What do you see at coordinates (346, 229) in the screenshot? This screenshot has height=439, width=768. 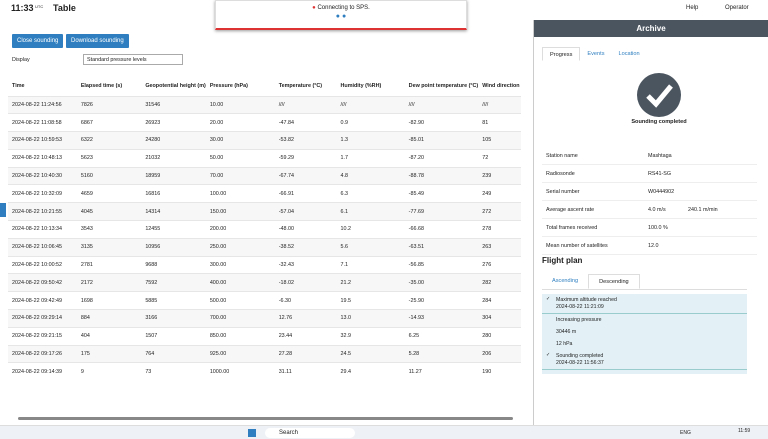 I see `table-cell: 10.2` at bounding box center [346, 229].